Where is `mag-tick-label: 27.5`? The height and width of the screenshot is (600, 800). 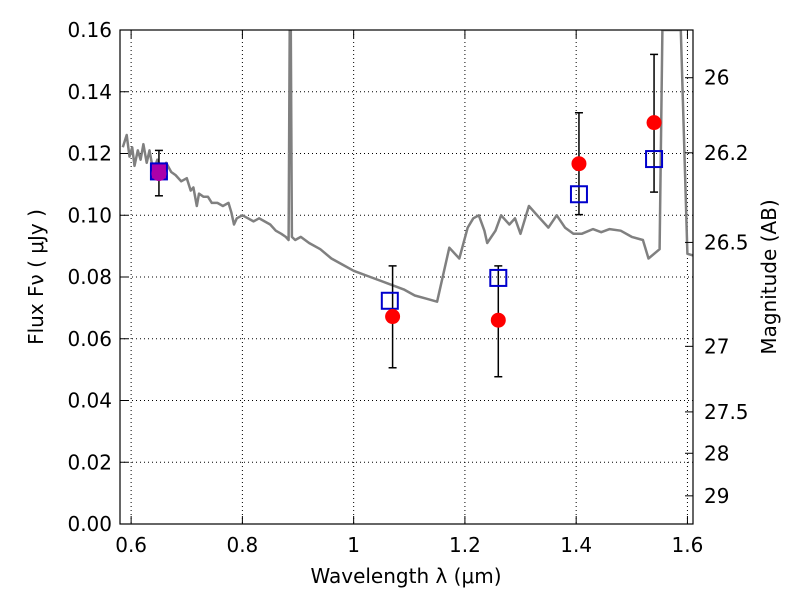 mag-tick-label: 27.5 is located at coordinates (726, 412).